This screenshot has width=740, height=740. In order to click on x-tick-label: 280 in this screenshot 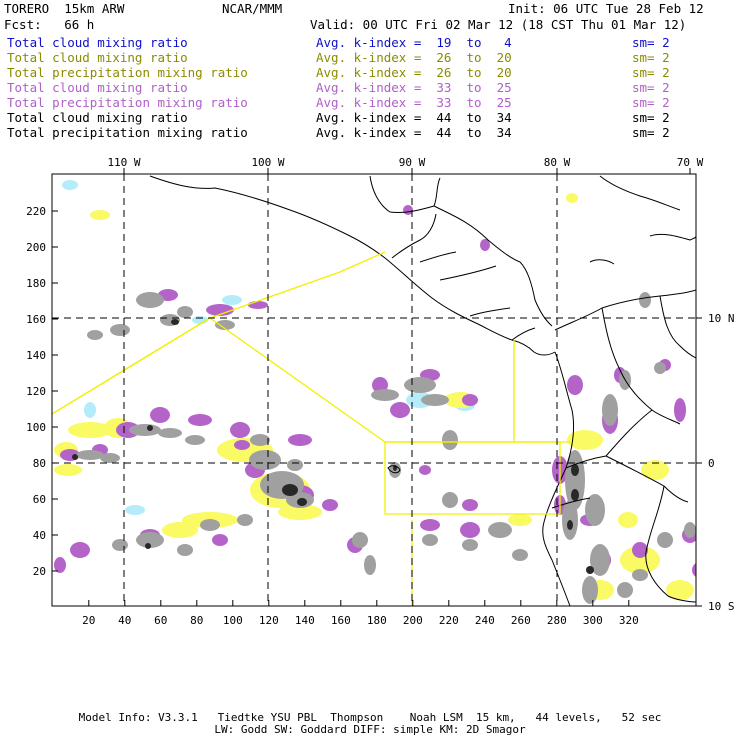, I will do `click(557, 620)`.